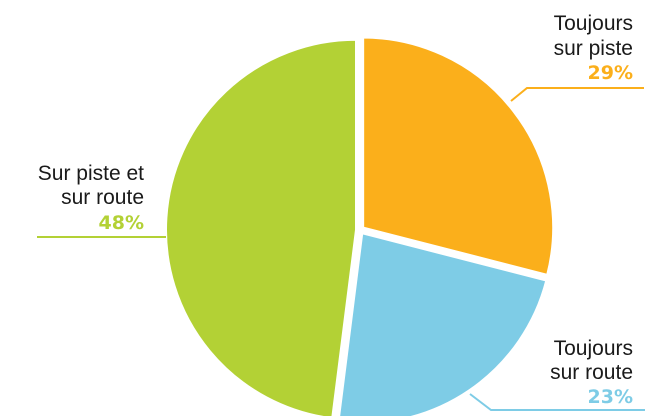 This screenshot has width=649, height=416. I want to click on slice-label-line-2: sur piste, so click(593, 48).